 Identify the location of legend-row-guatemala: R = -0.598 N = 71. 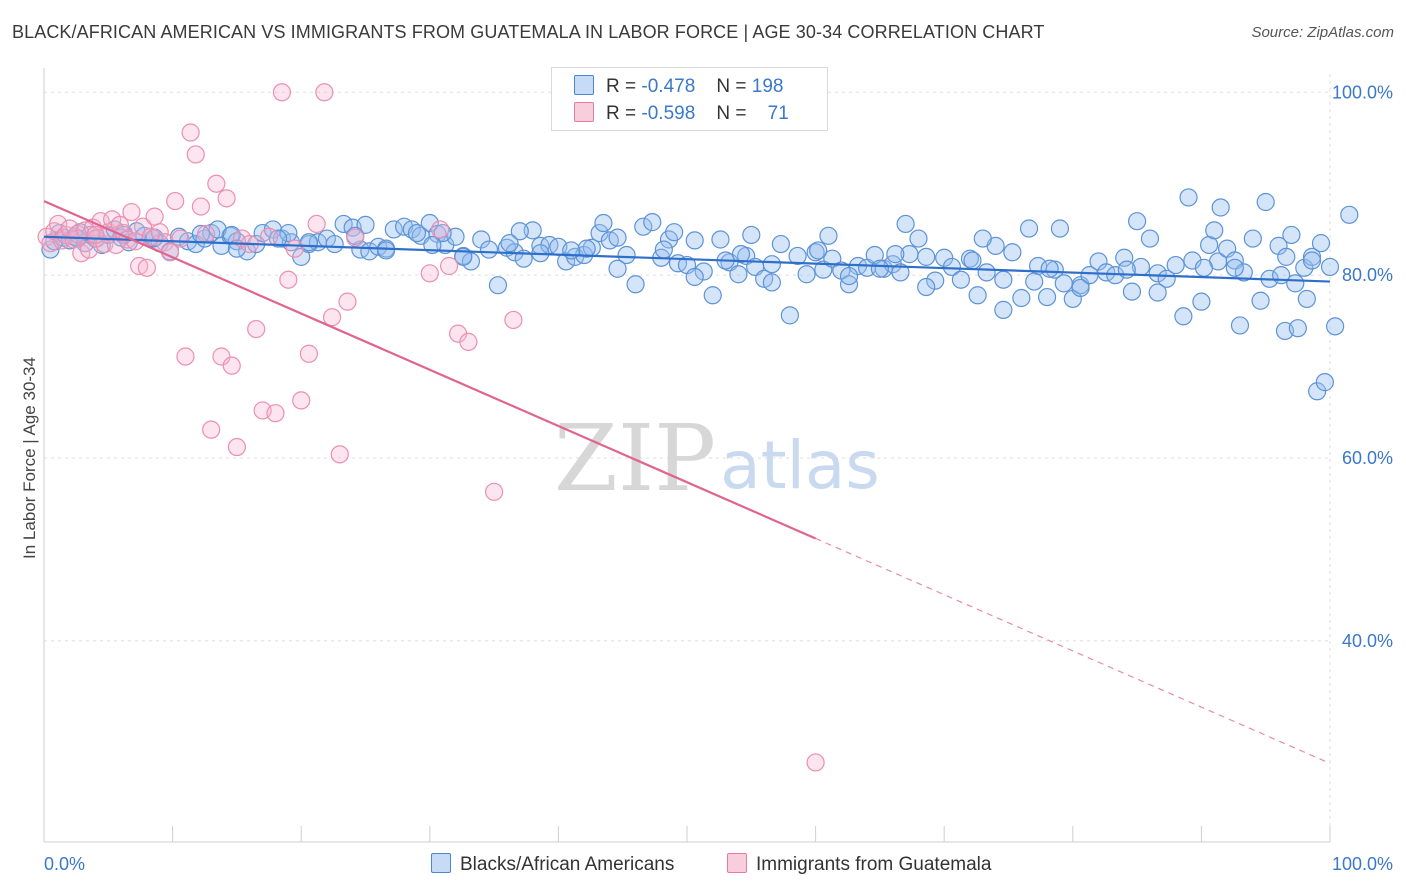
(681, 114).